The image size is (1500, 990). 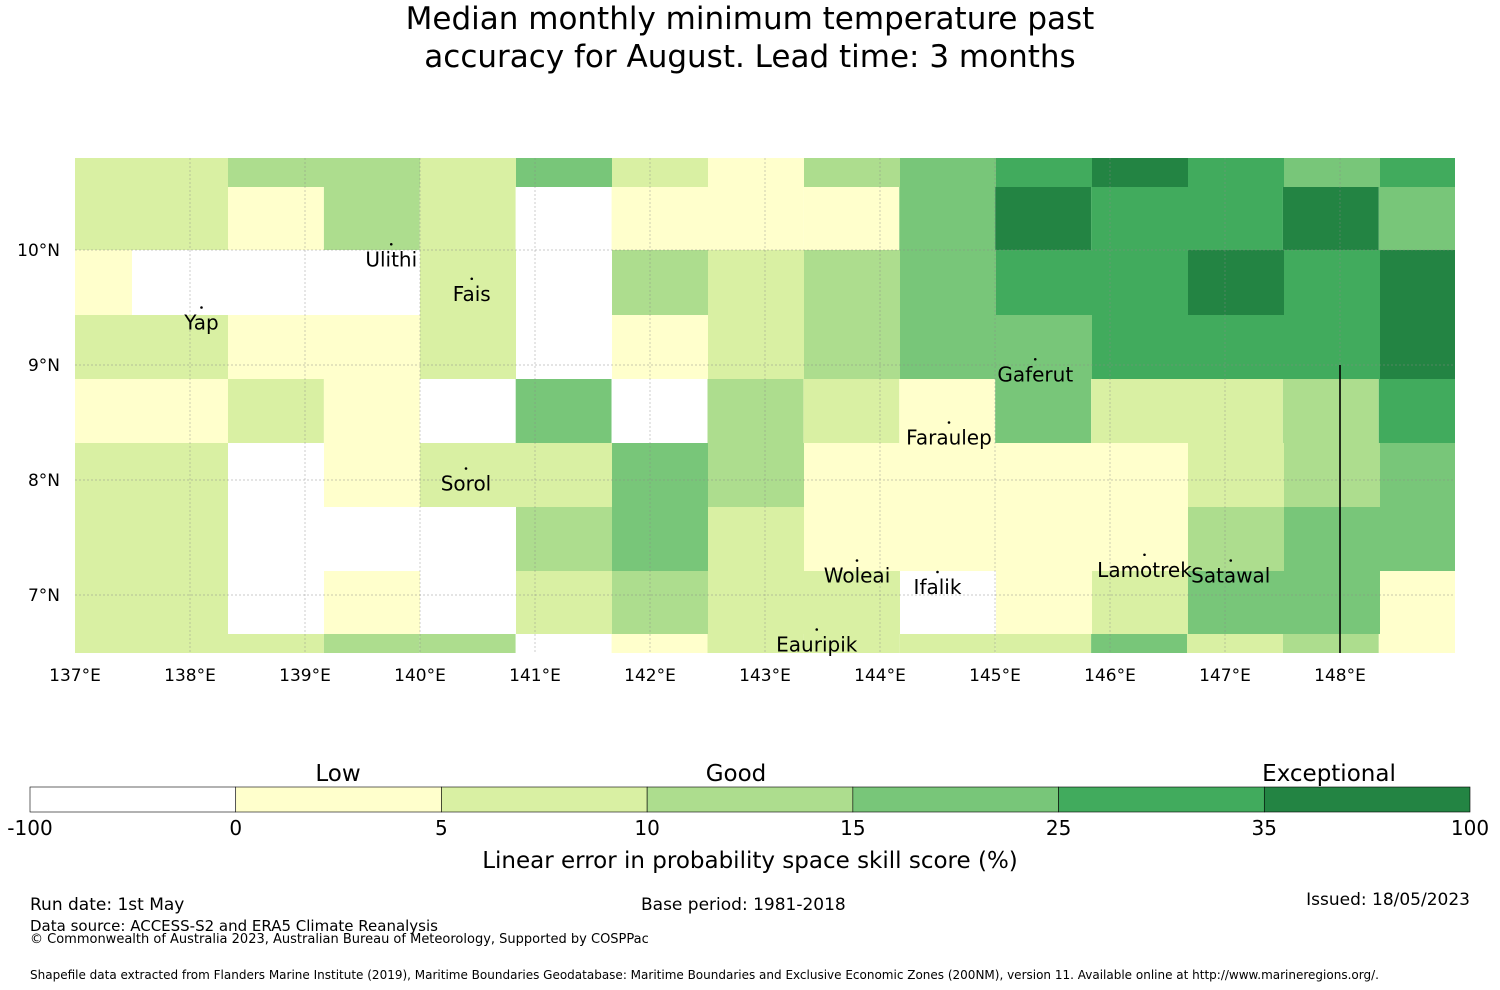 What do you see at coordinates (938, 587) in the screenshot?
I see `place-label: Ifalik` at bounding box center [938, 587].